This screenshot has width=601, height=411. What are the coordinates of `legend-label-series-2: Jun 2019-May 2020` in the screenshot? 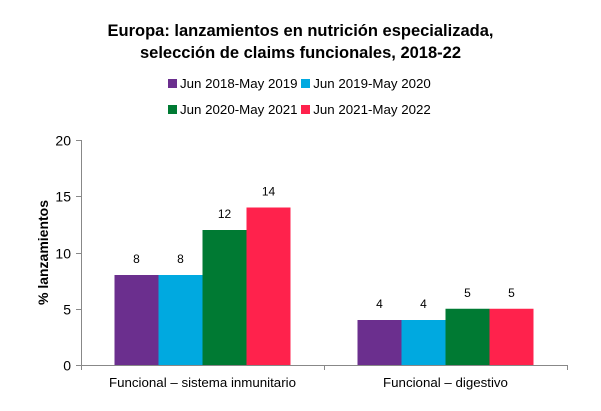 It's located at (372, 83).